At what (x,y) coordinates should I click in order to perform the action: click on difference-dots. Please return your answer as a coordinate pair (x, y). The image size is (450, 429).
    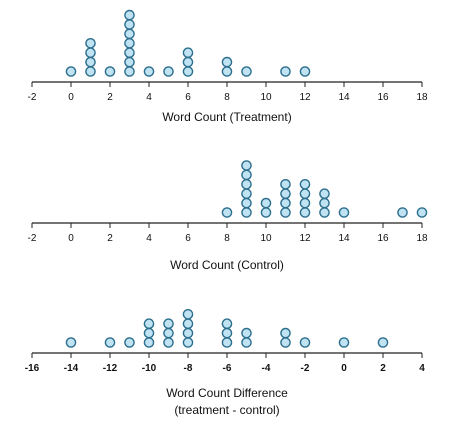
    Looking at the image, I should click on (227, 328).